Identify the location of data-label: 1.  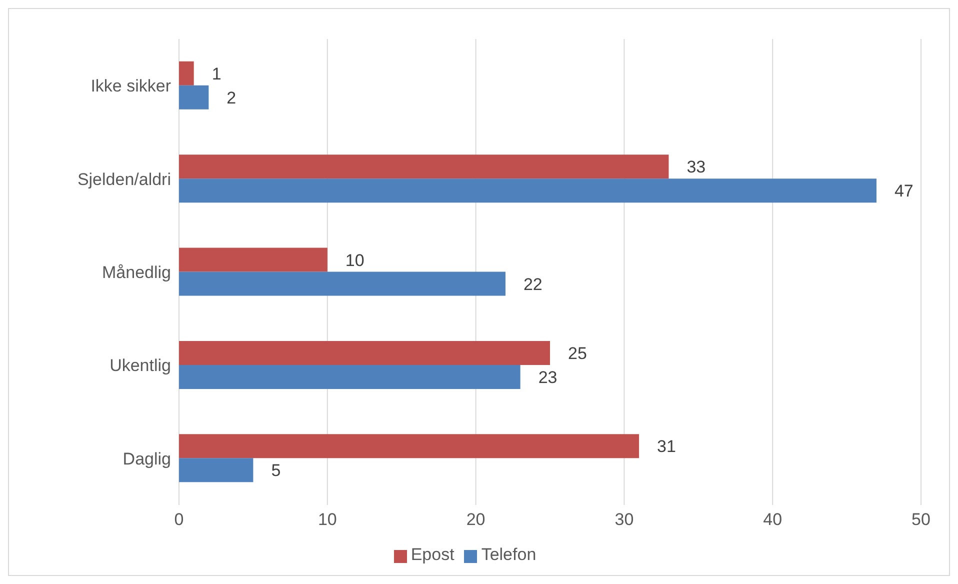
(217, 74).